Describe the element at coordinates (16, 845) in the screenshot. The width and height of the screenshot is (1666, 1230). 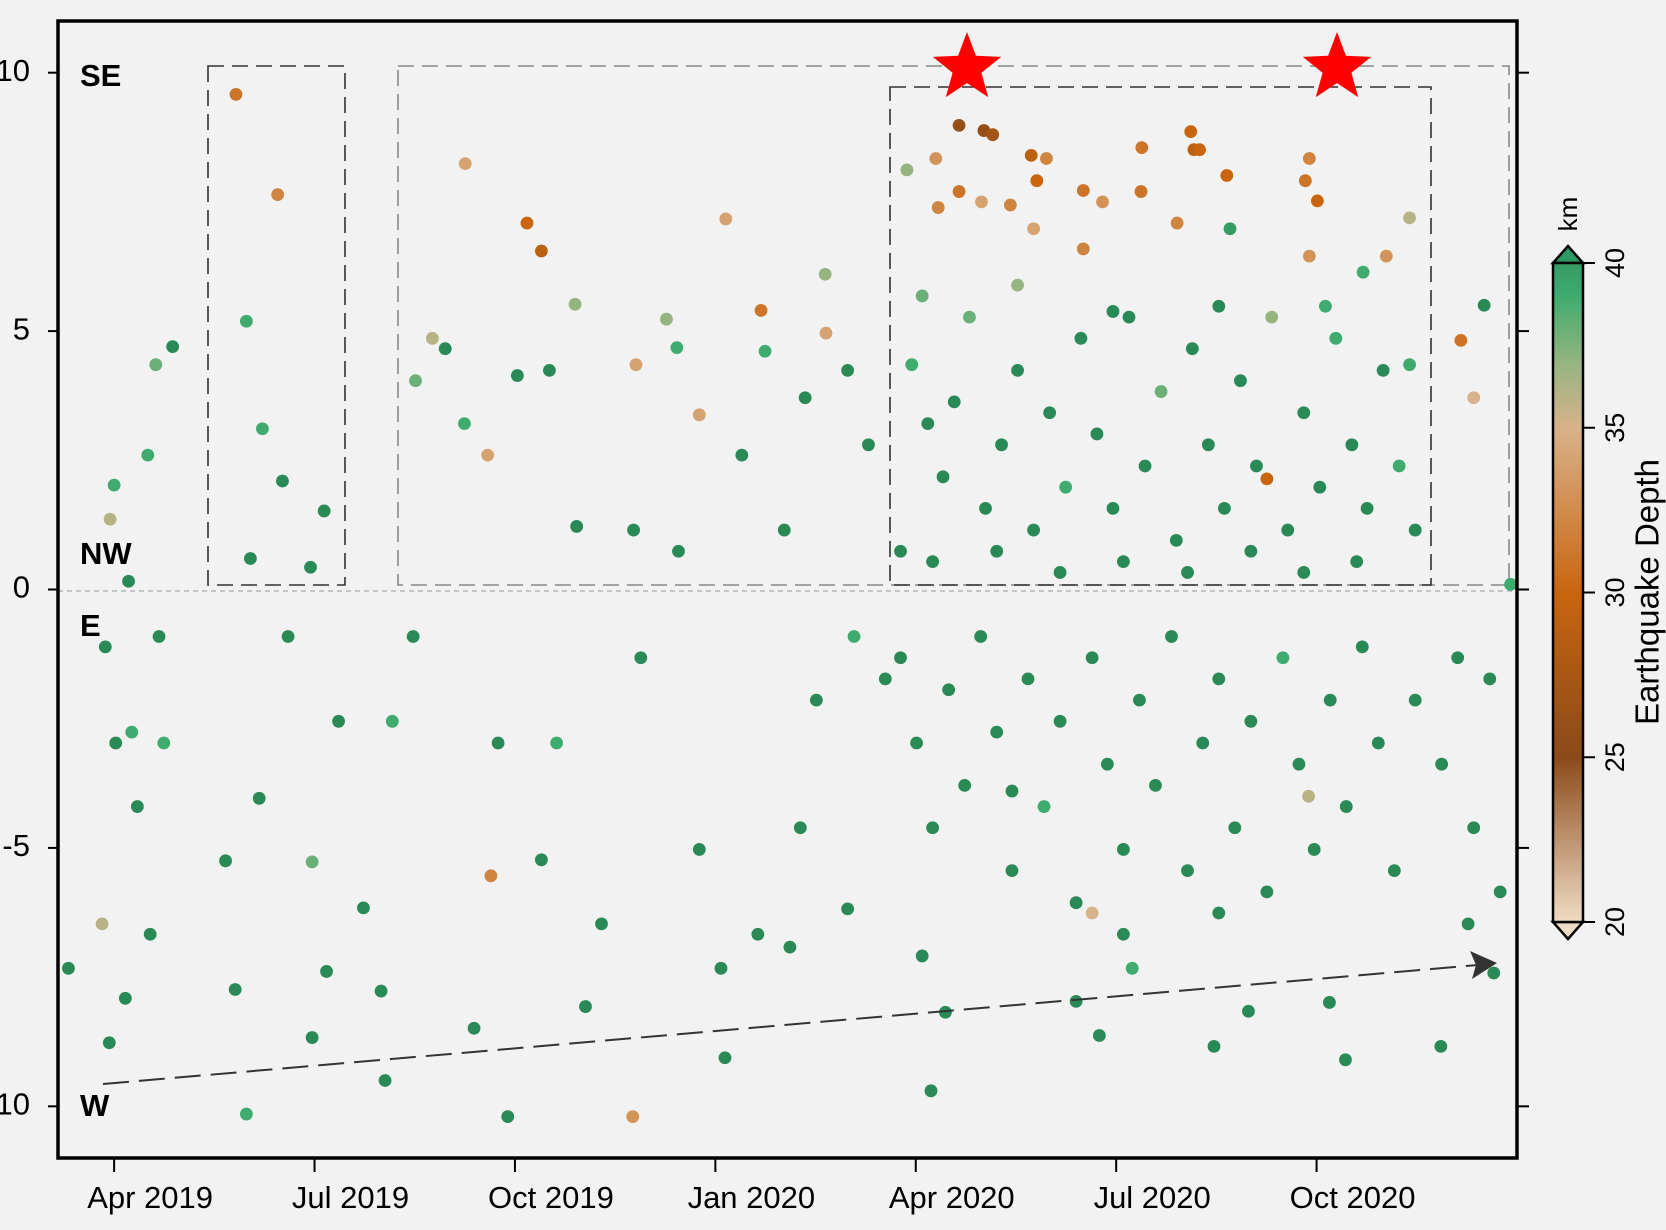
I see `y-tick-label: -5` at that location.